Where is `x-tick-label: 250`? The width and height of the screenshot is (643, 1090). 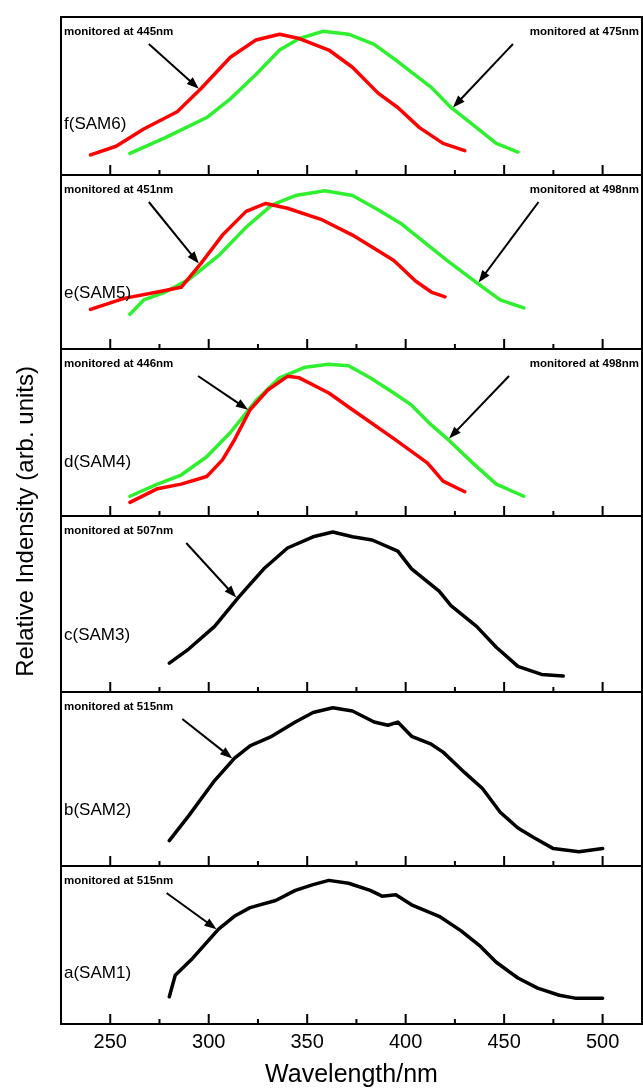
x-tick-label: 250 is located at coordinates (110, 1040).